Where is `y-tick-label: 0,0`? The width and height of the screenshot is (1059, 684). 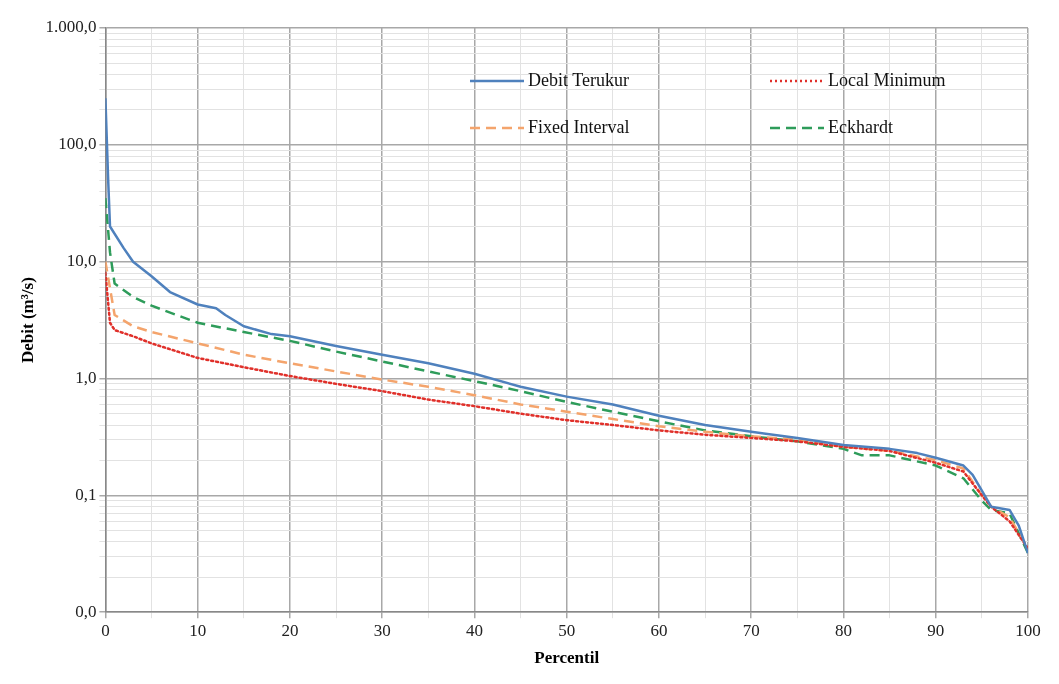
y-tick-label: 0,0 is located at coordinates (86, 611).